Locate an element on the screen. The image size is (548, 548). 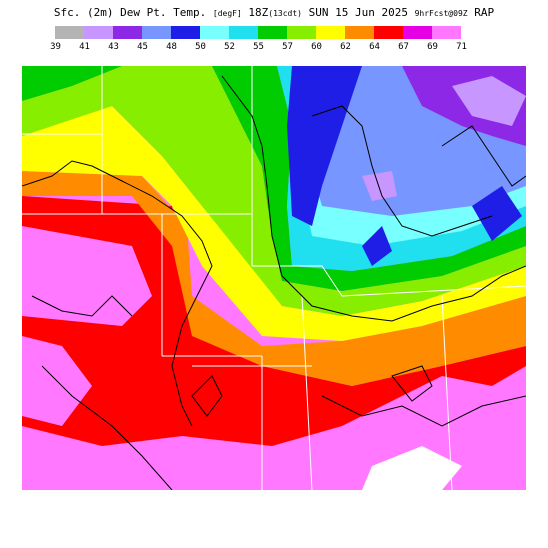
legend-tick-39: 39 is located at coordinates (55, 47).